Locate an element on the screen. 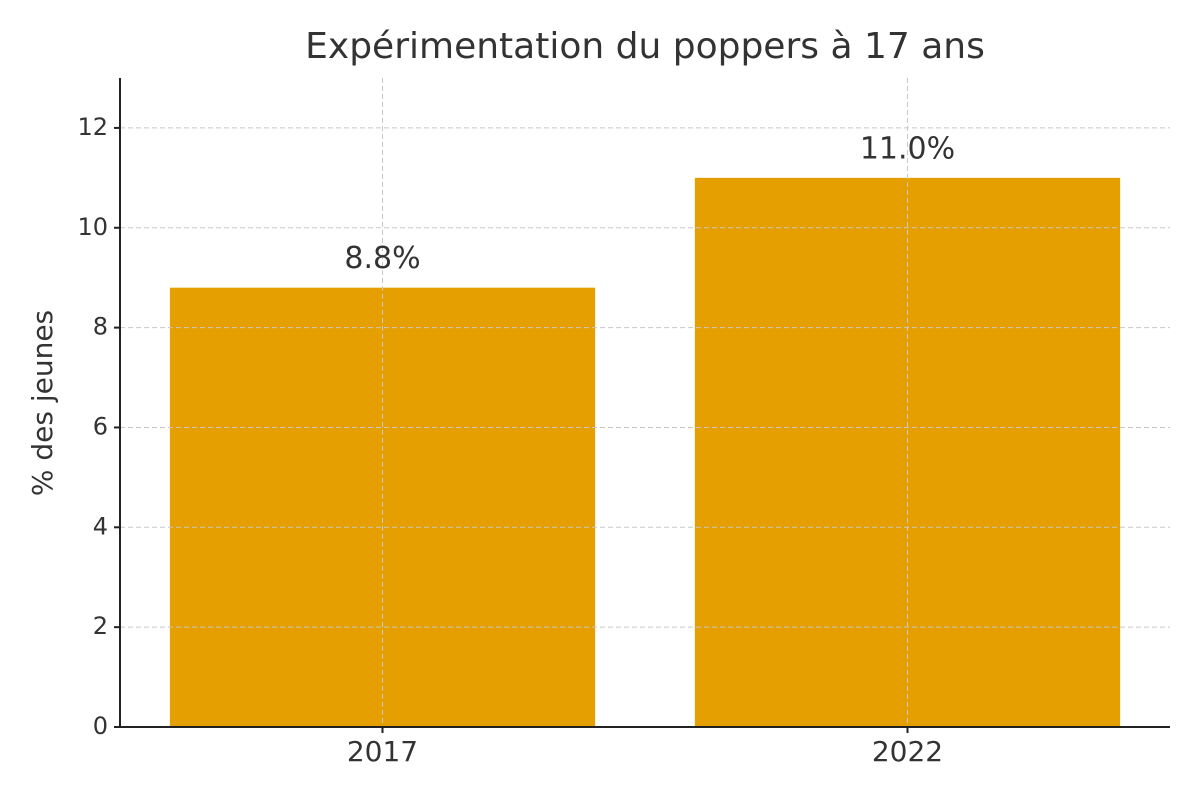  value-label: 11.0% is located at coordinates (907, 148).